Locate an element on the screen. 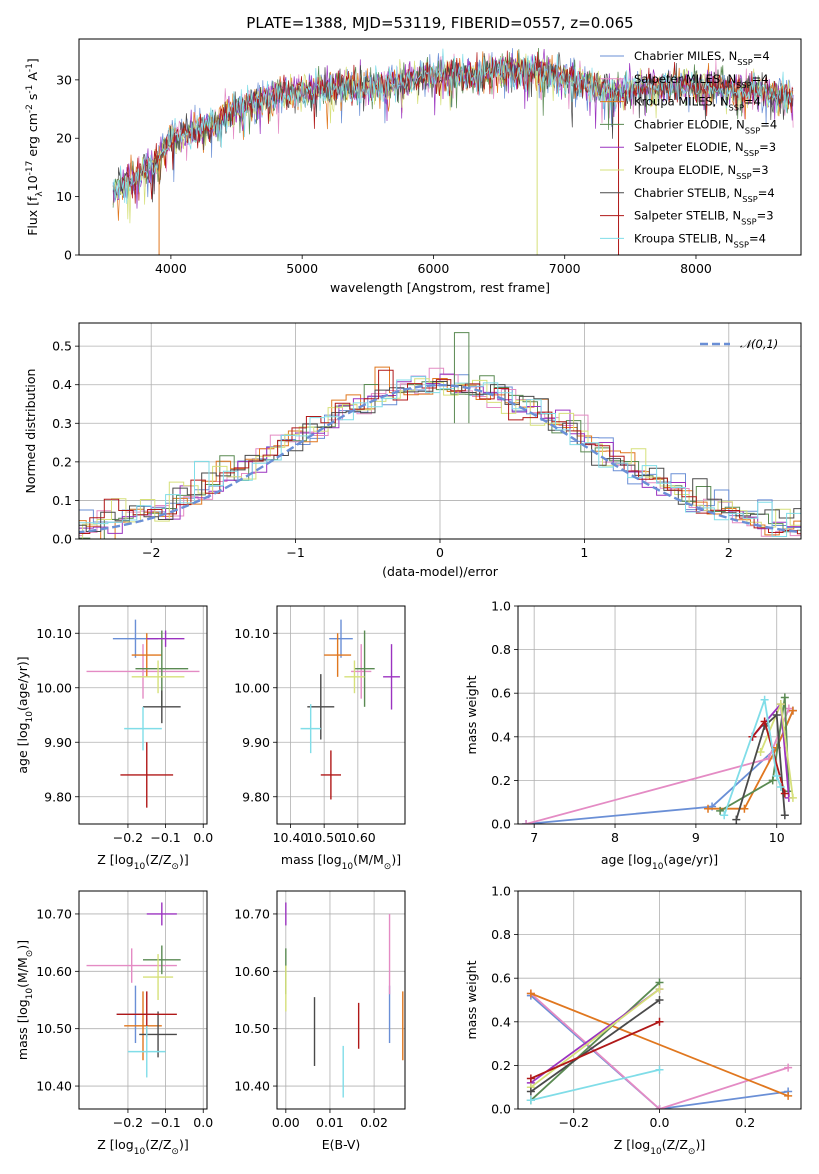  x-tick-label: 8 is located at coordinates (615, 837).